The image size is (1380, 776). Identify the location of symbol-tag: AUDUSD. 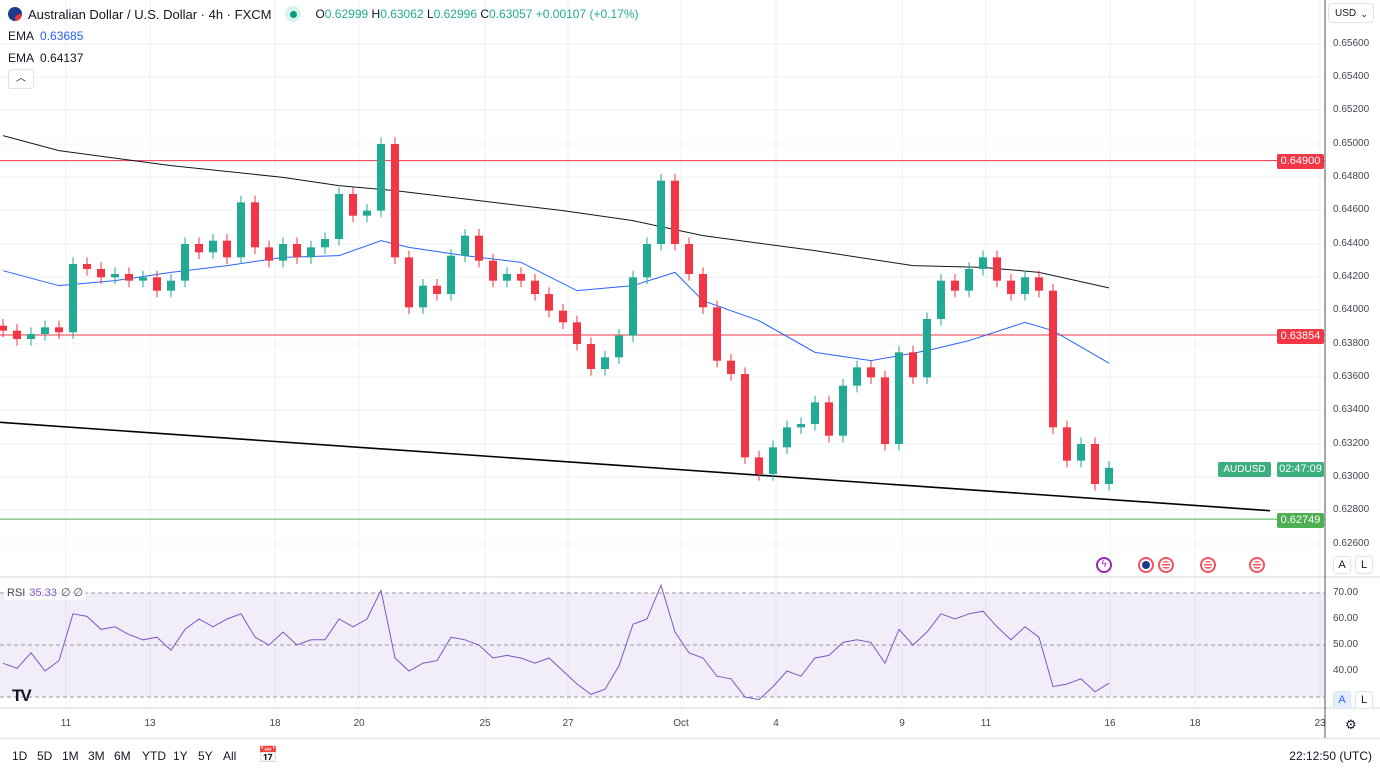
(1244, 469).